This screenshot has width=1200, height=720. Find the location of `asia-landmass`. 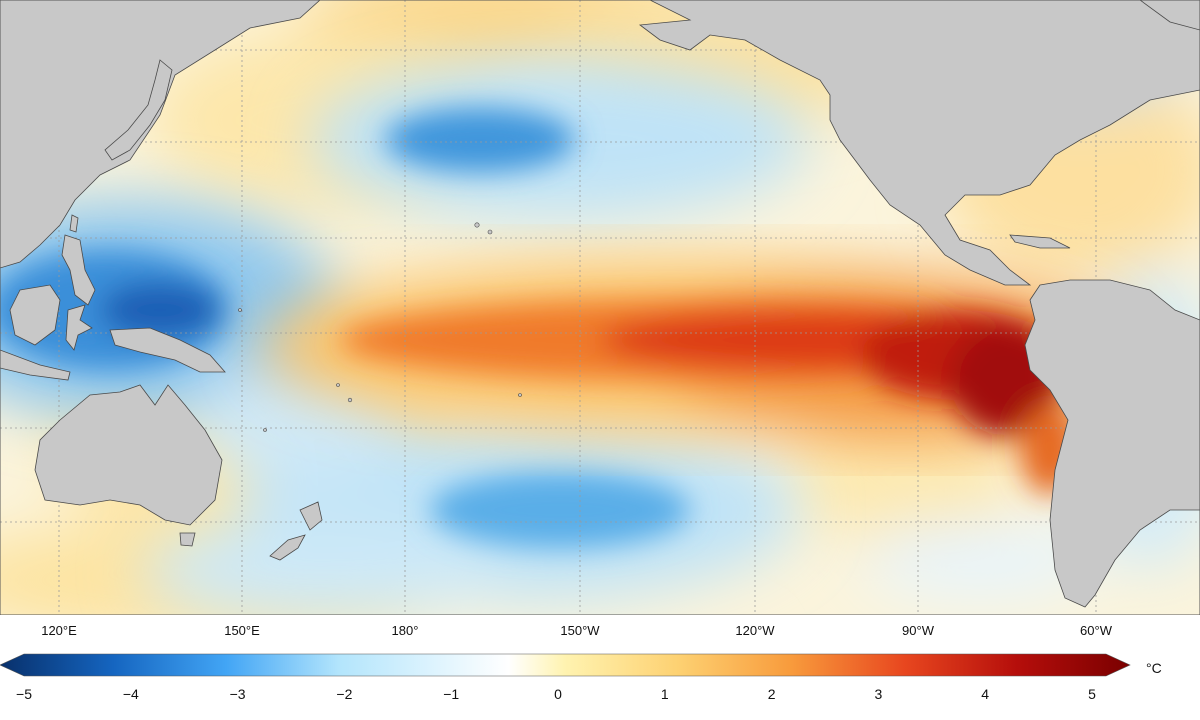

asia-landmass is located at coordinates (160, 134).